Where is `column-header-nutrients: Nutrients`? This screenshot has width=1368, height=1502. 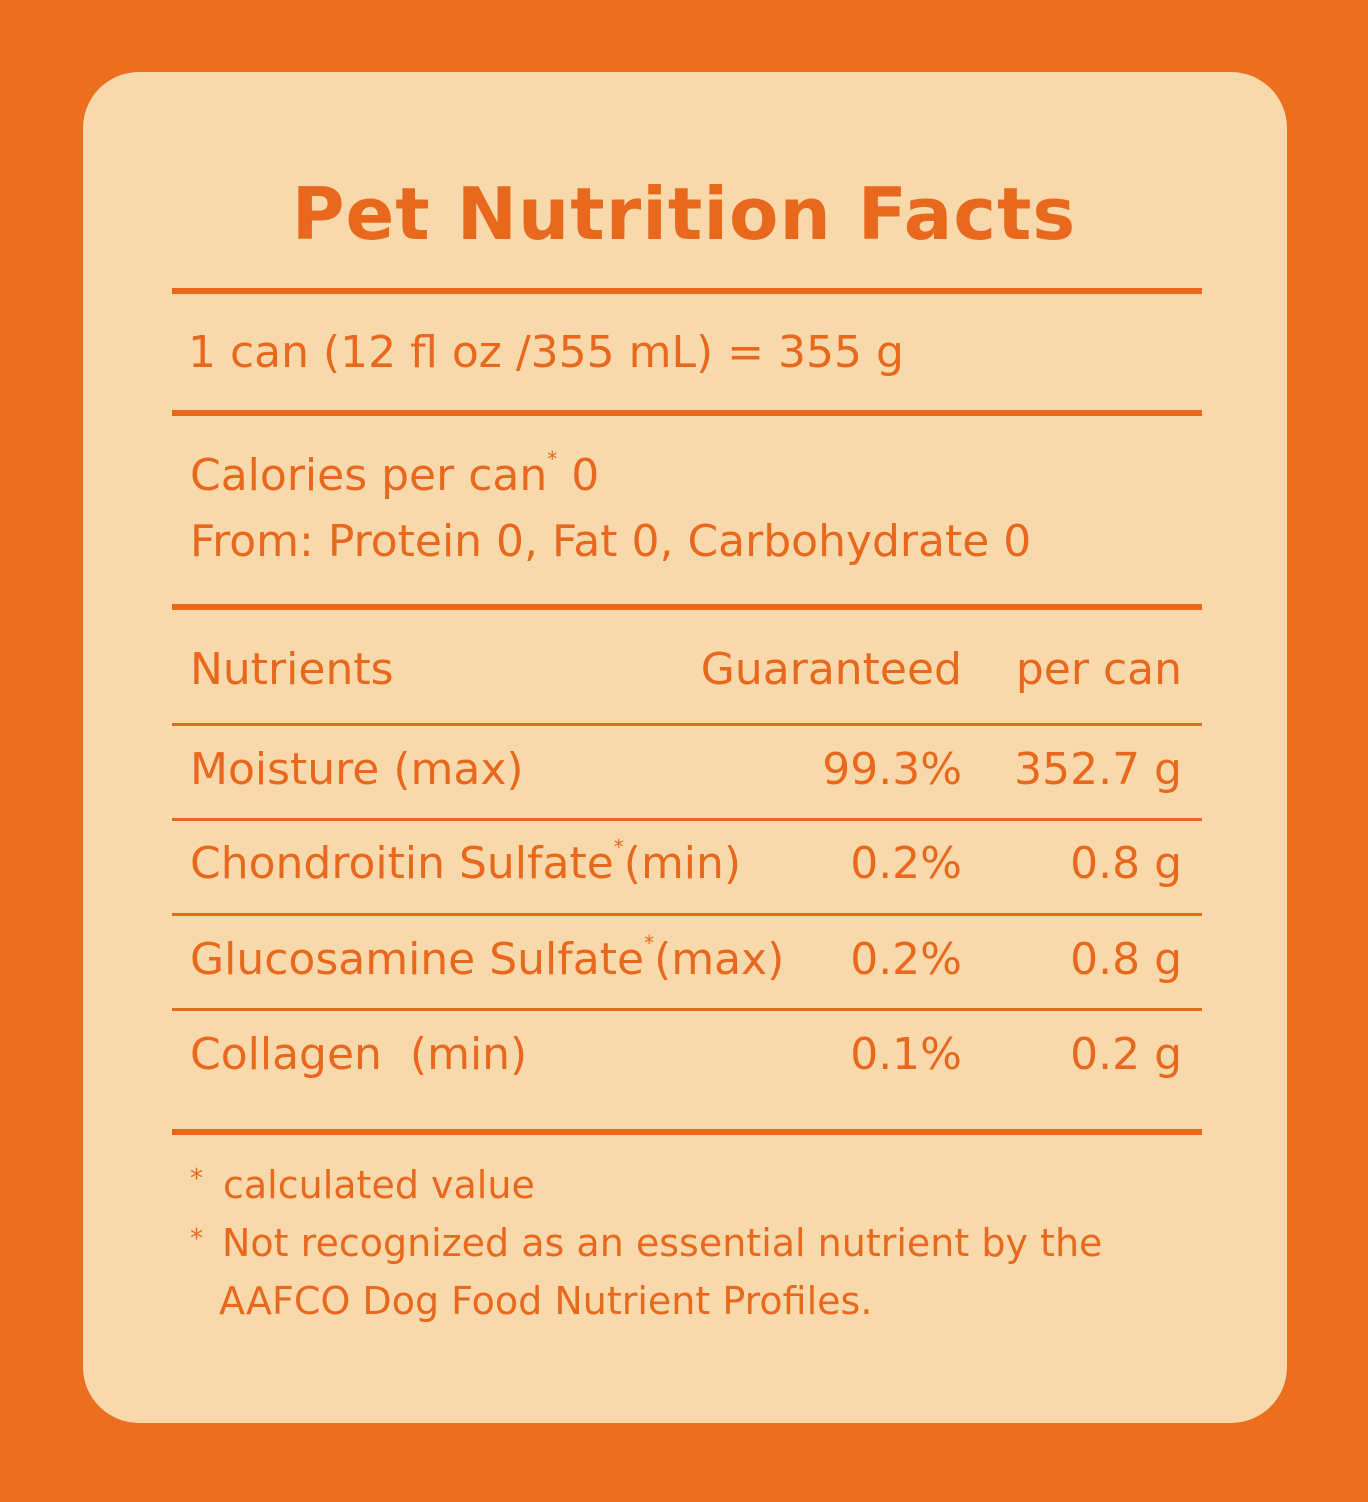
column-header-nutrients: Nutrients is located at coordinates (292, 669).